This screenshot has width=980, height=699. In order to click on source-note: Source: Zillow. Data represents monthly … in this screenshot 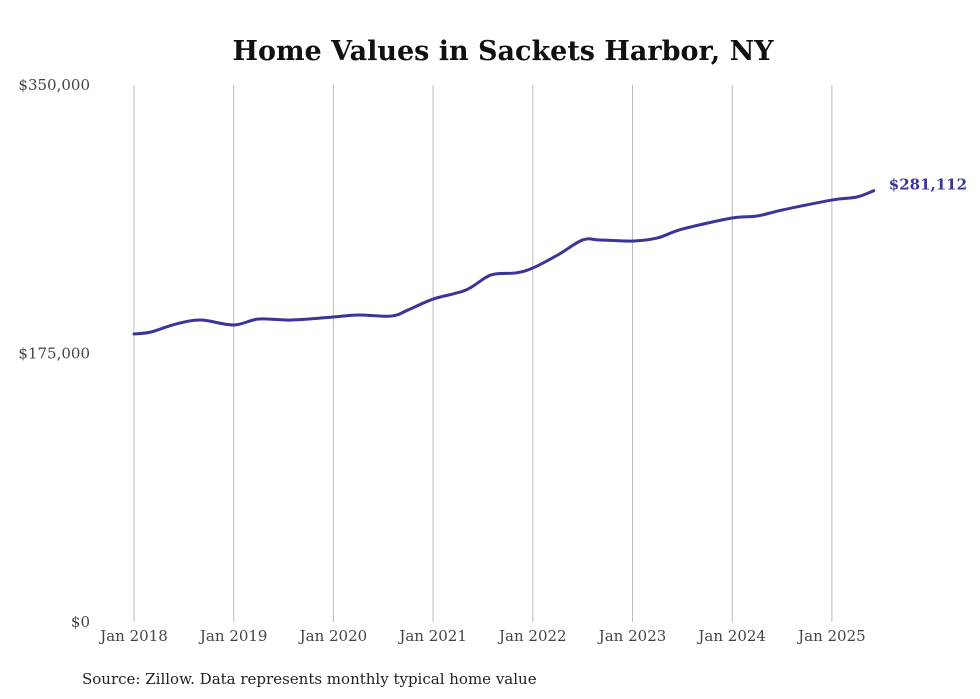, I will do `click(309, 679)`.